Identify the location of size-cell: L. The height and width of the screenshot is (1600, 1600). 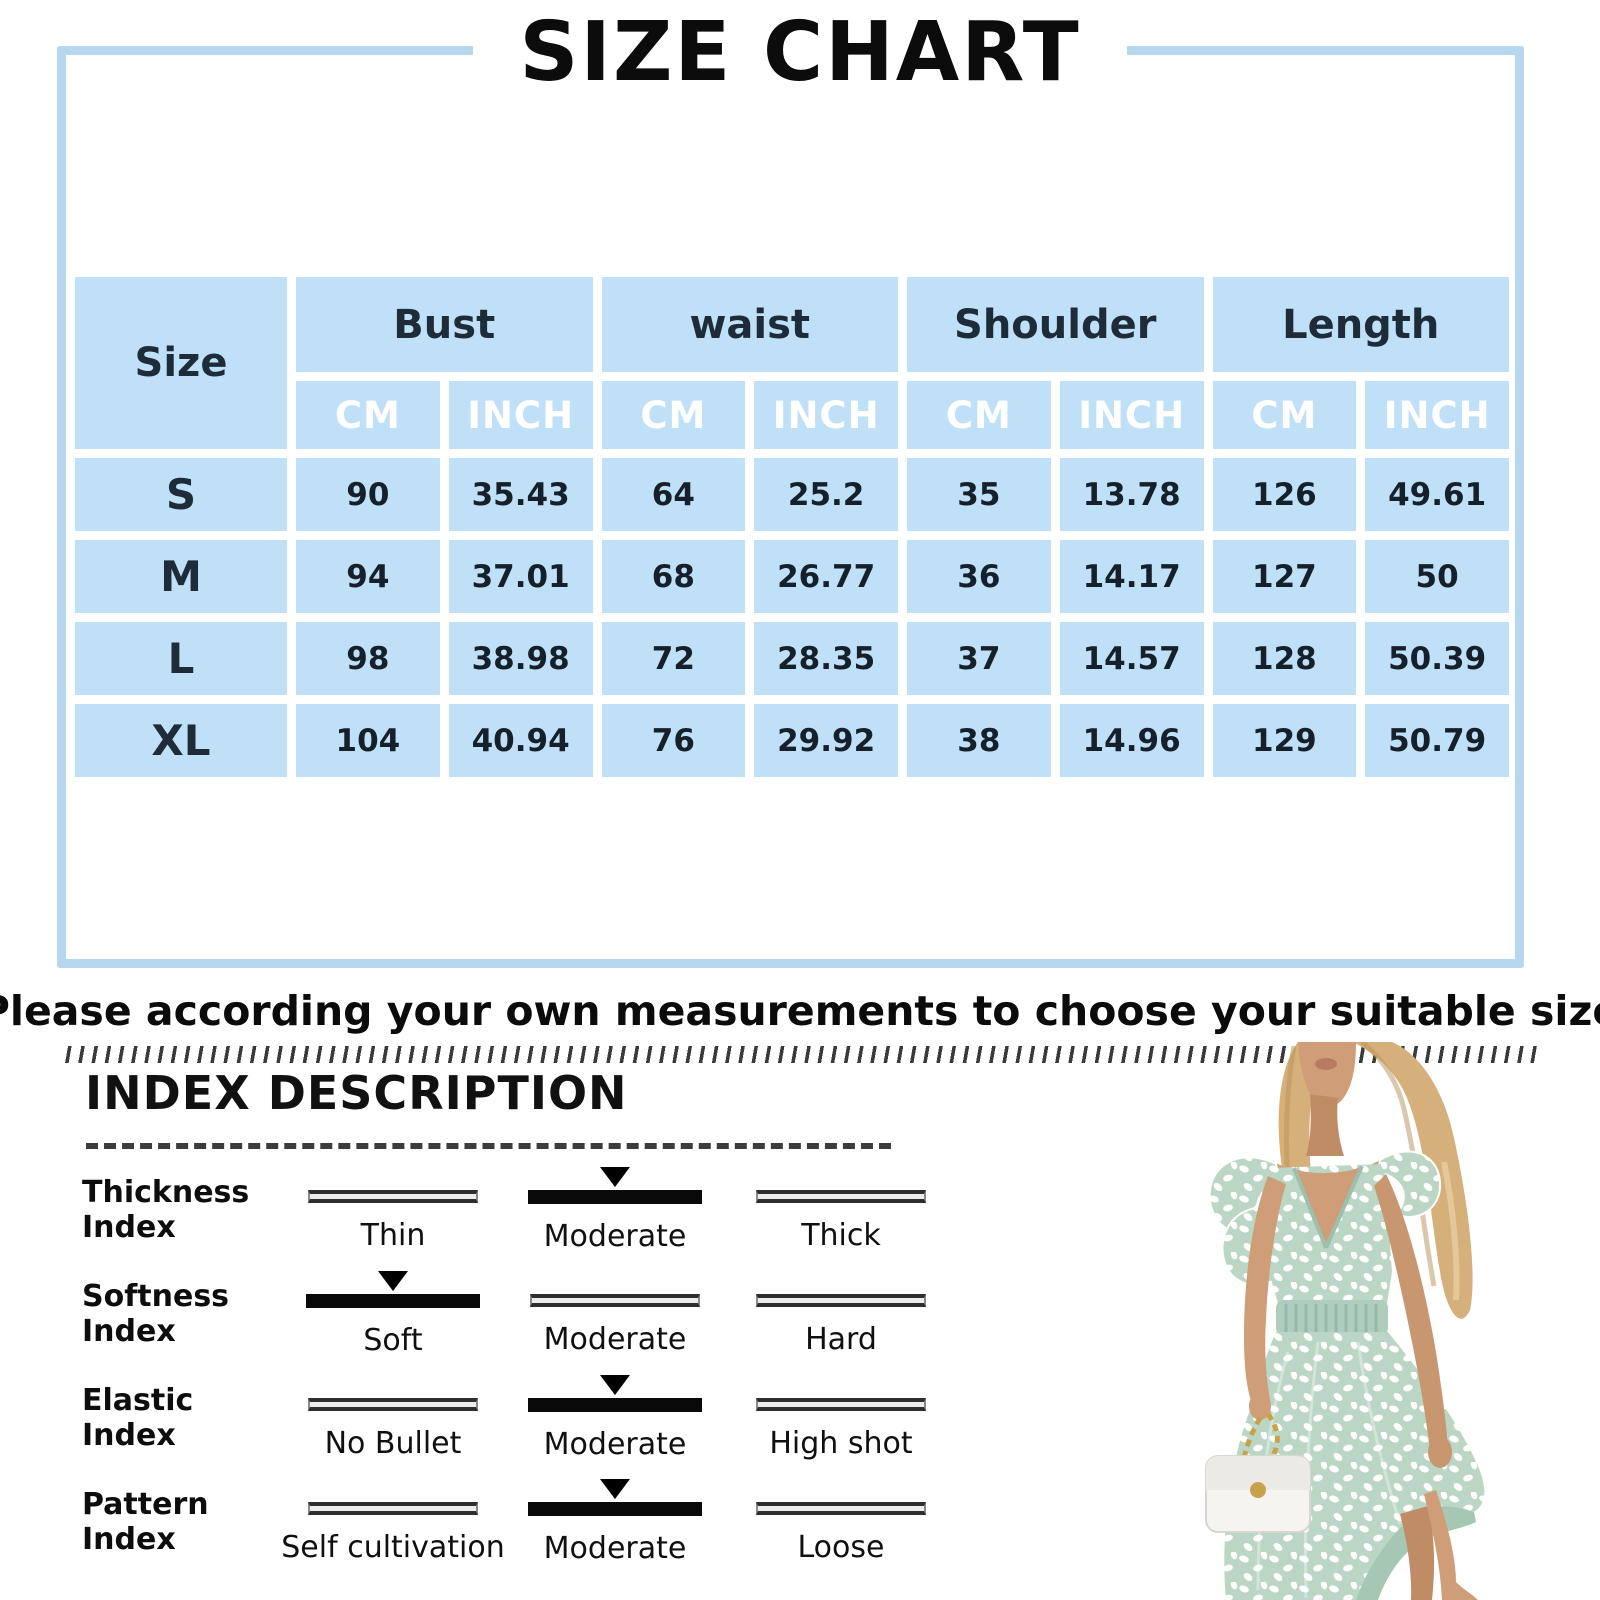
(181, 658).